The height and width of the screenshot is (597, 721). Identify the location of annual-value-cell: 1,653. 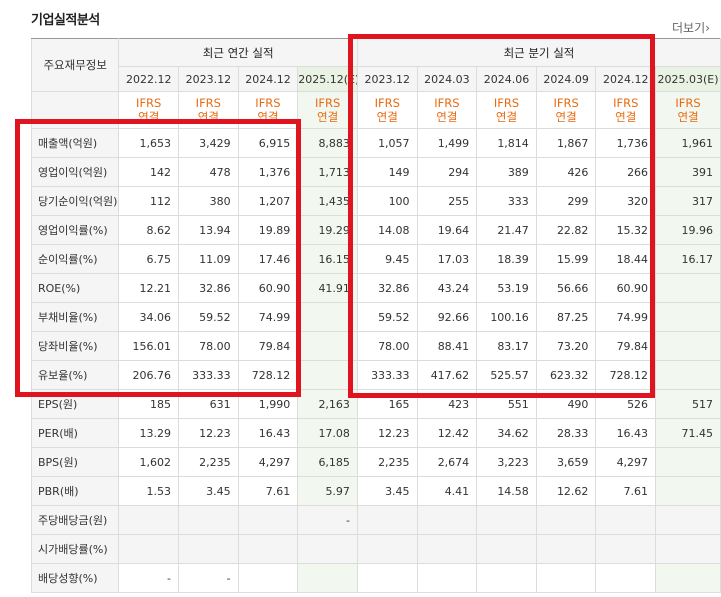
(149, 143).